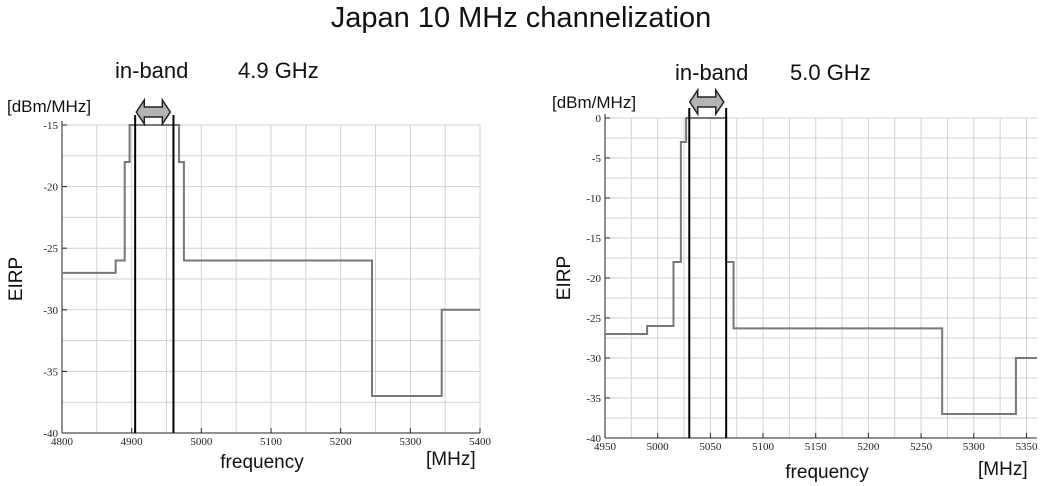  Describe the element at coordinates (921, 447) in the screenshot. I see `x-tick-label: 5250` at that location.